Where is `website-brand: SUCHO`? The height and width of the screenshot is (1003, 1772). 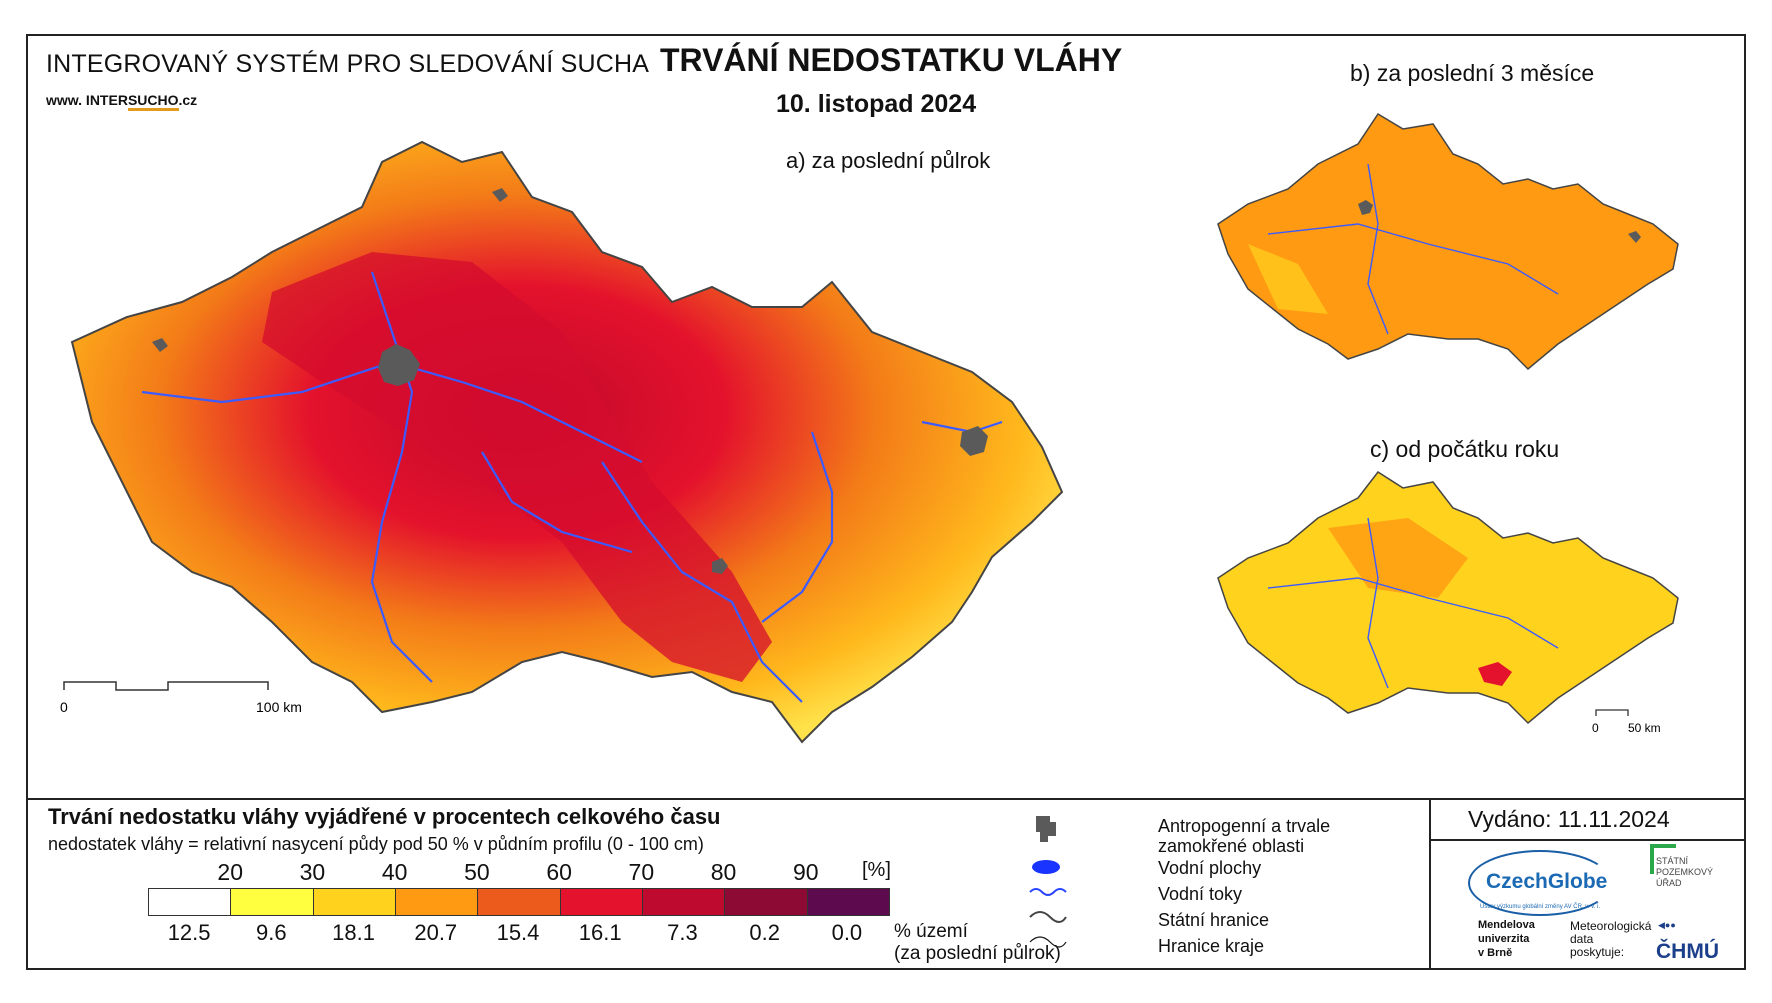
website-brand: SUCHO is located at coordinates (153, 101).